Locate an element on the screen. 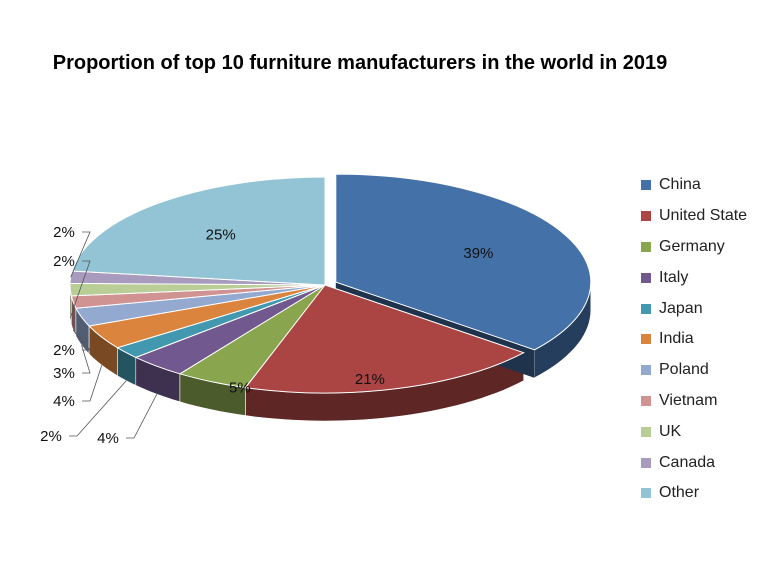 The width and height of the screenshot is (768, 577). leader-line-poland is located at coordinates (86, 359).